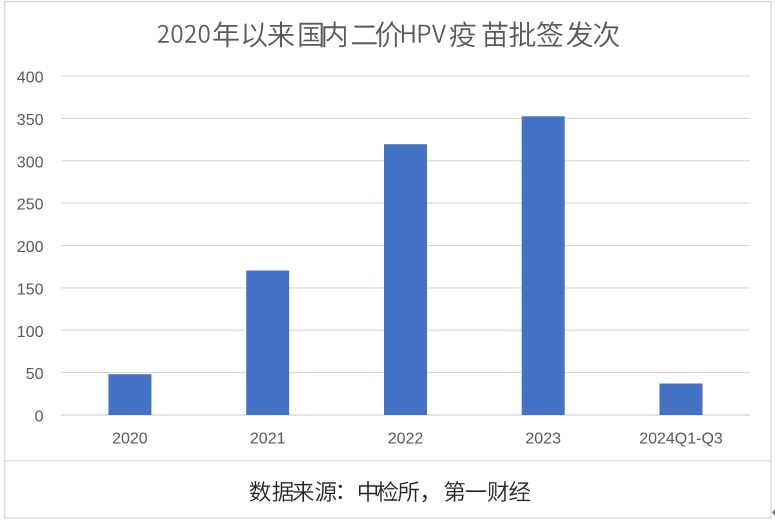  Describe the element at coordinates (30, 78) in the screenshot. I see `svg-text: 400` at that location.